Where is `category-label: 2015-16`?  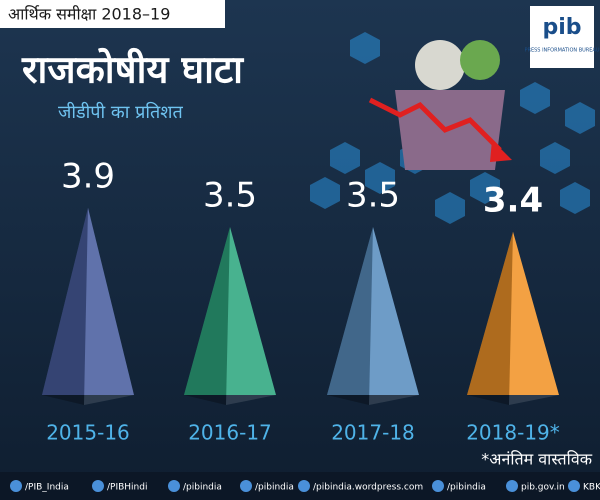
category-label: 2015-16 is located at coordinates (88, 433).